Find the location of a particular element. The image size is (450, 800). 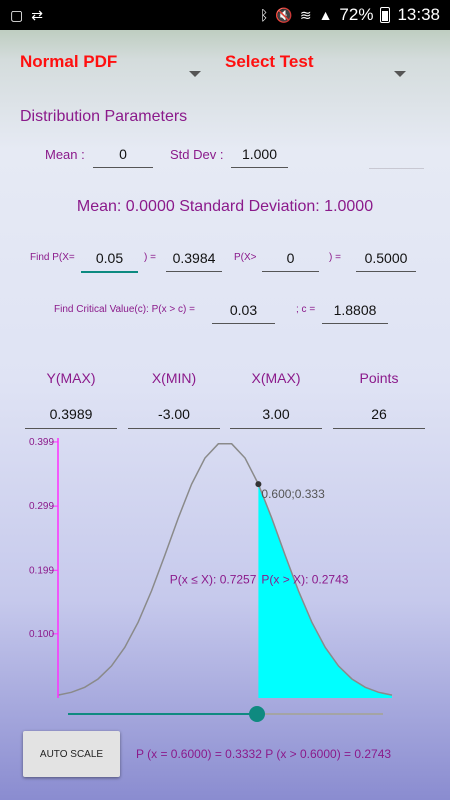

slider-thumb is located at coordinates (257, 714).